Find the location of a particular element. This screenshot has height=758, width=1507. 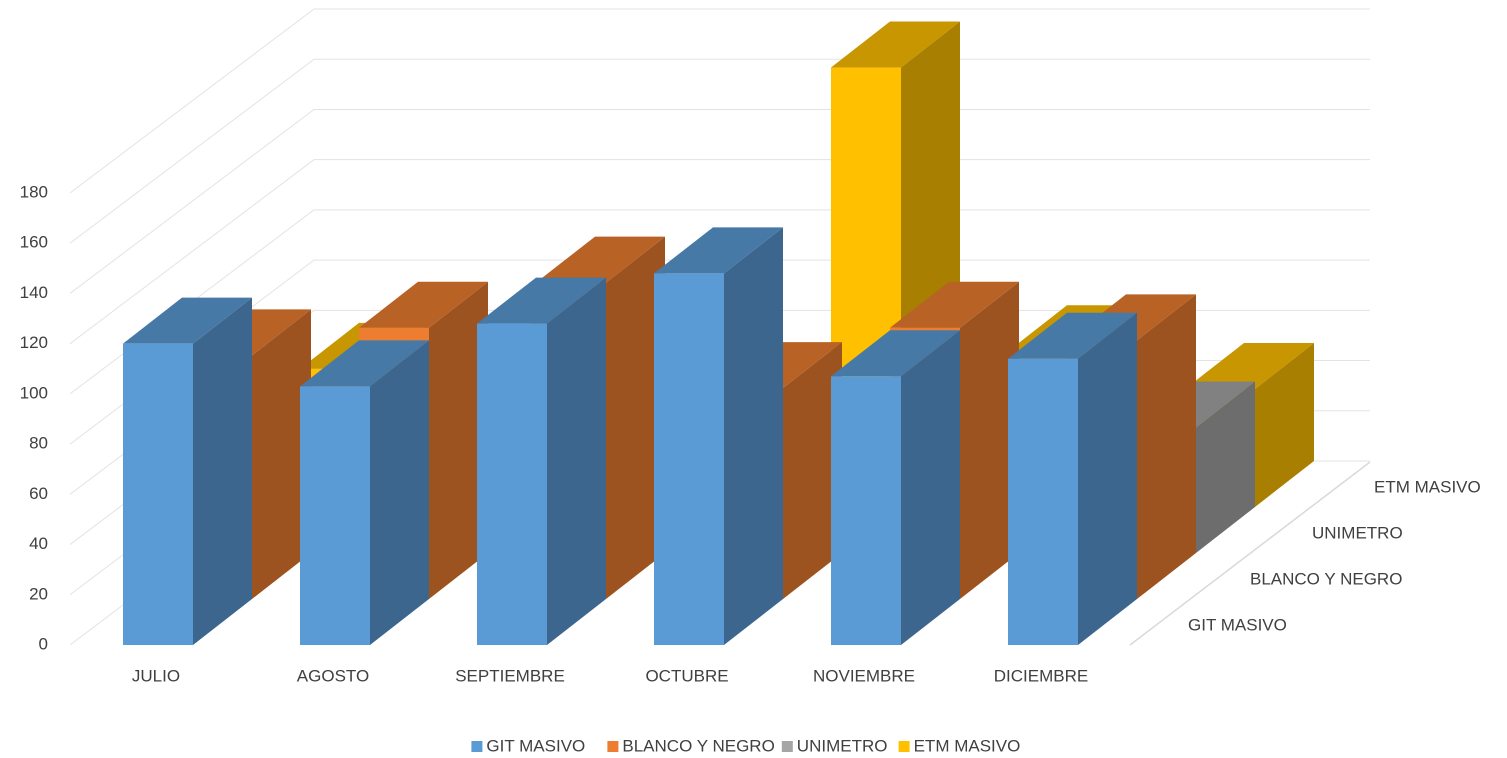

y-tick-label: 80 is located at coordinates (38, 443).